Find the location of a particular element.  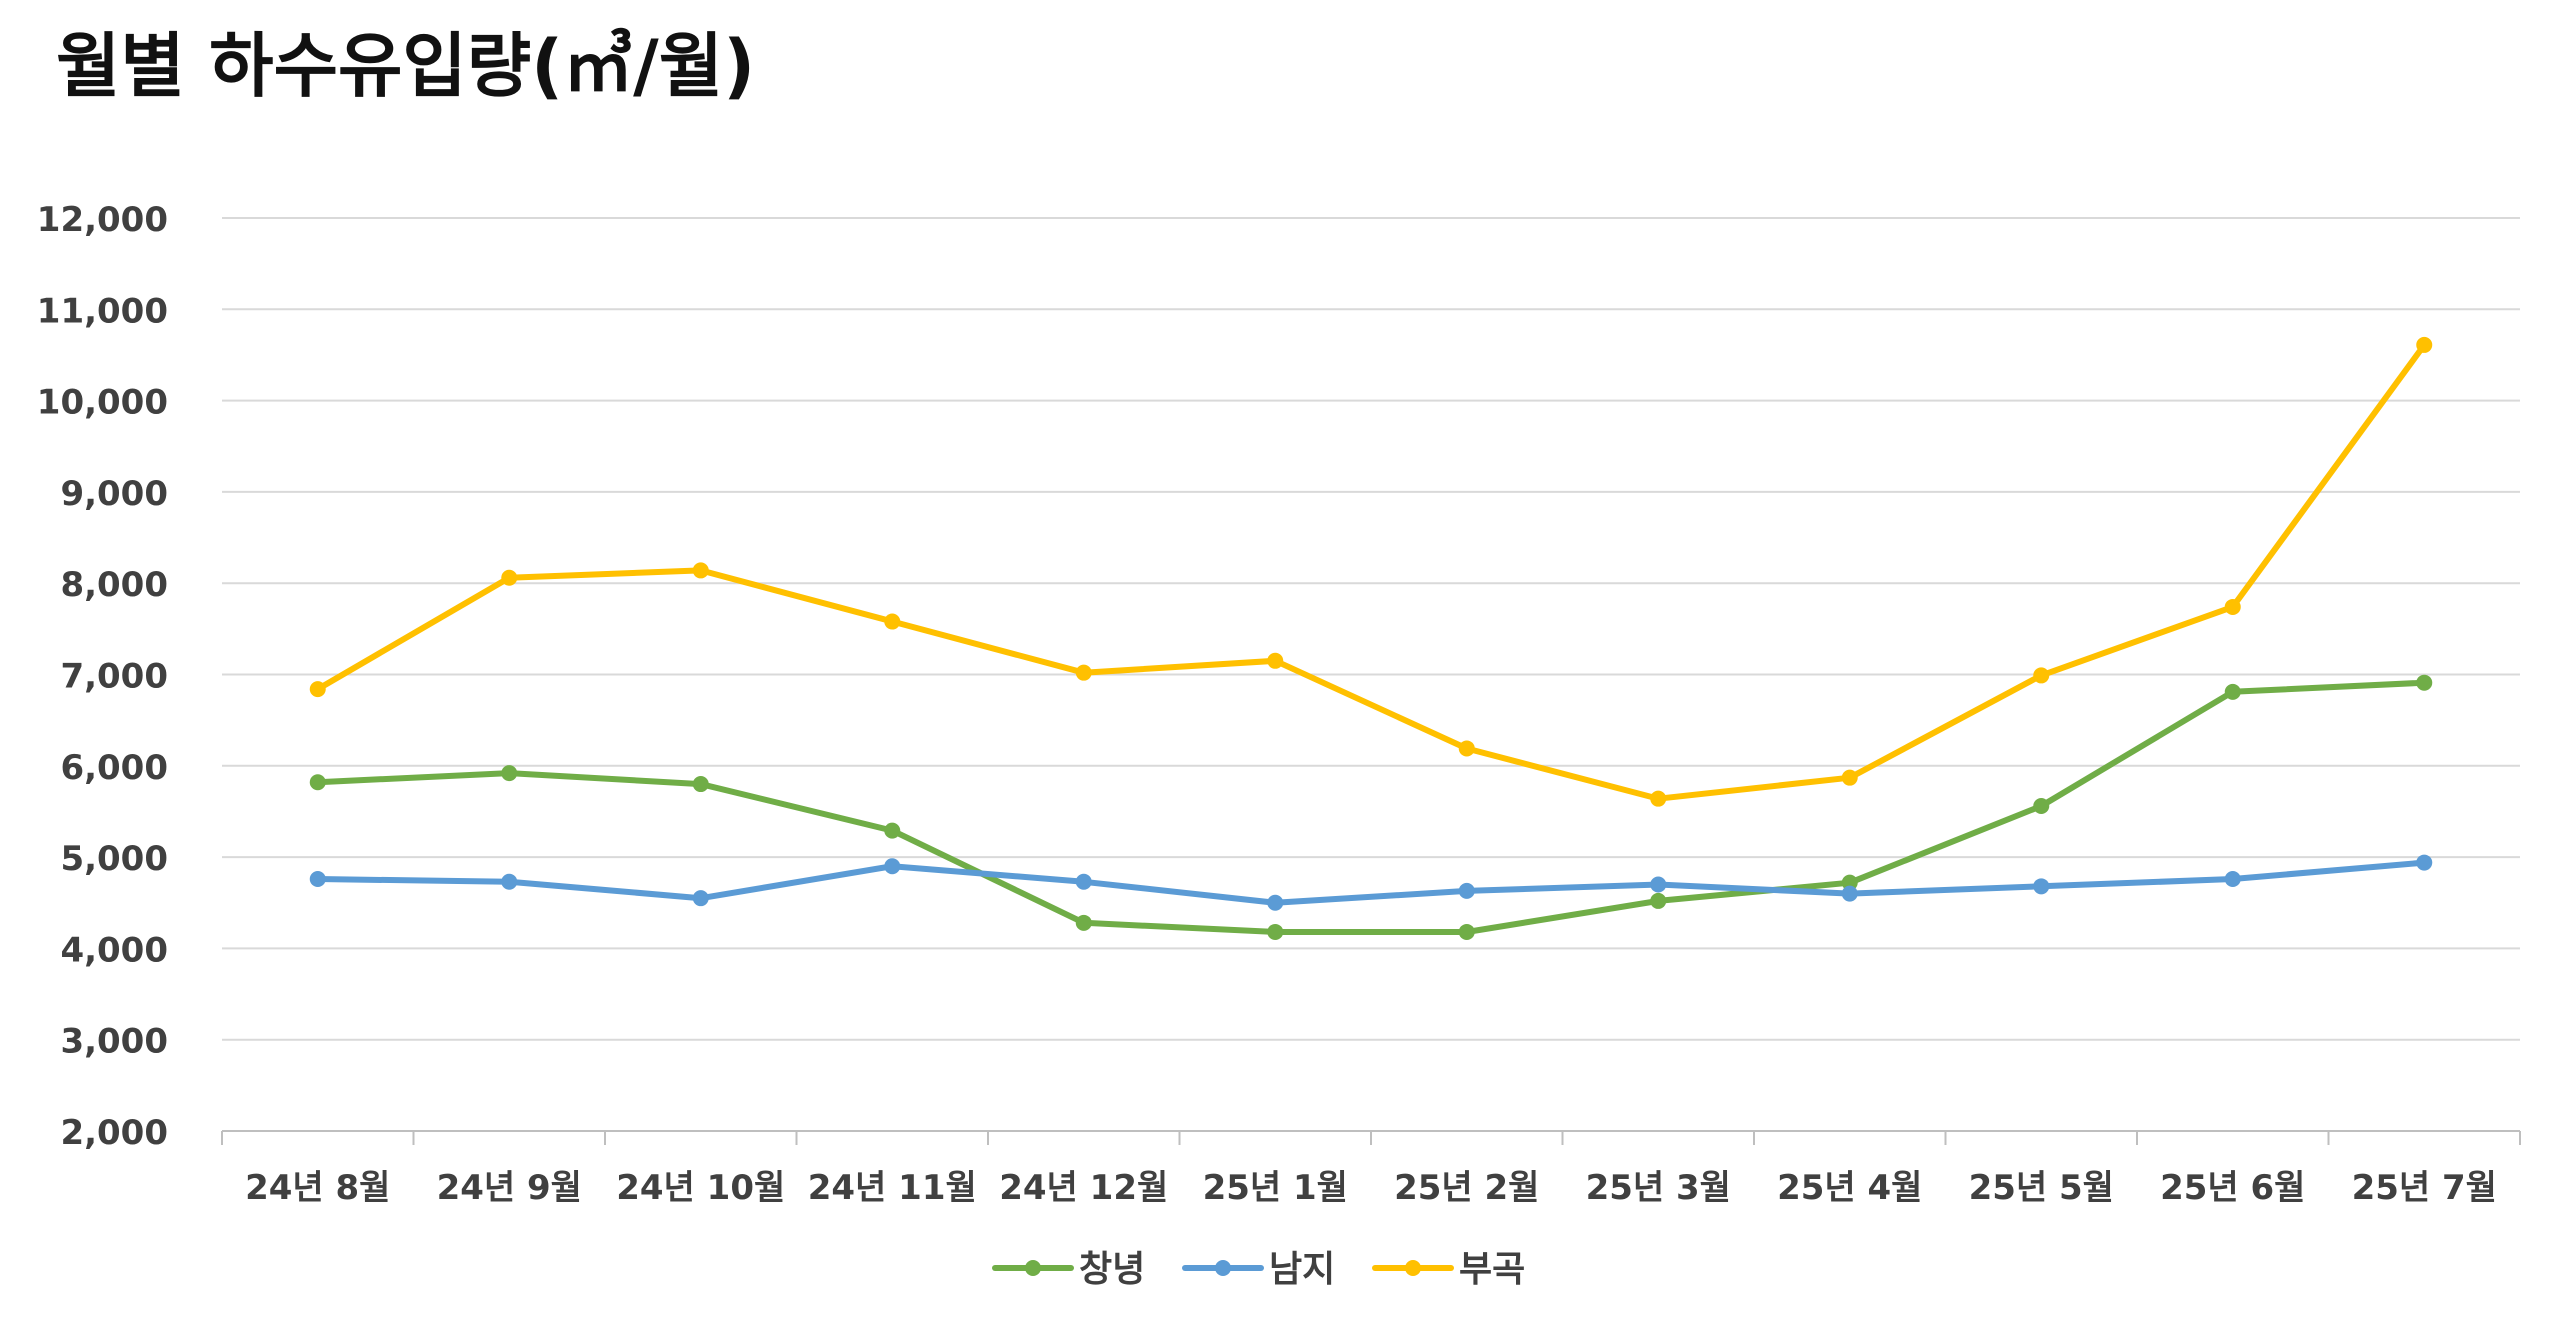

x-tick-label: 25년 3월 is located at coordinates (1658, 1188).